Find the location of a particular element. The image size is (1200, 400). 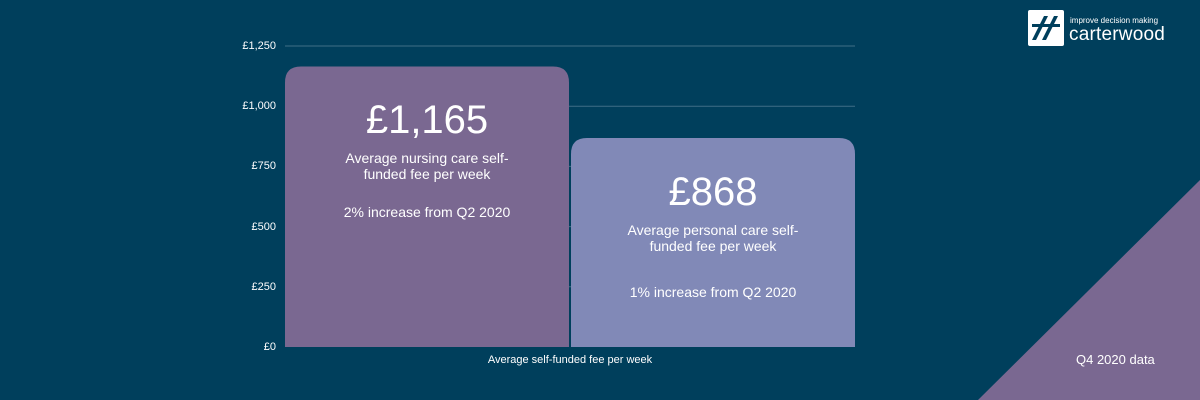

bar-description-line: Average nursing care self- is located at coordinates (427, 158).